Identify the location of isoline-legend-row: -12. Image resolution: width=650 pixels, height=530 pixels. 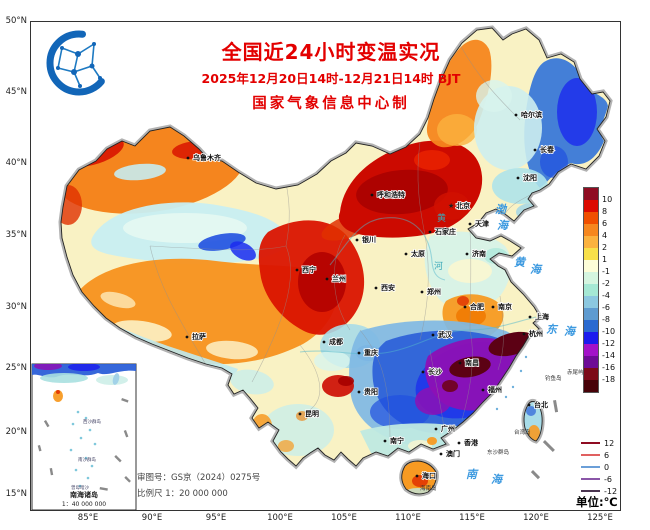
(599, 491).